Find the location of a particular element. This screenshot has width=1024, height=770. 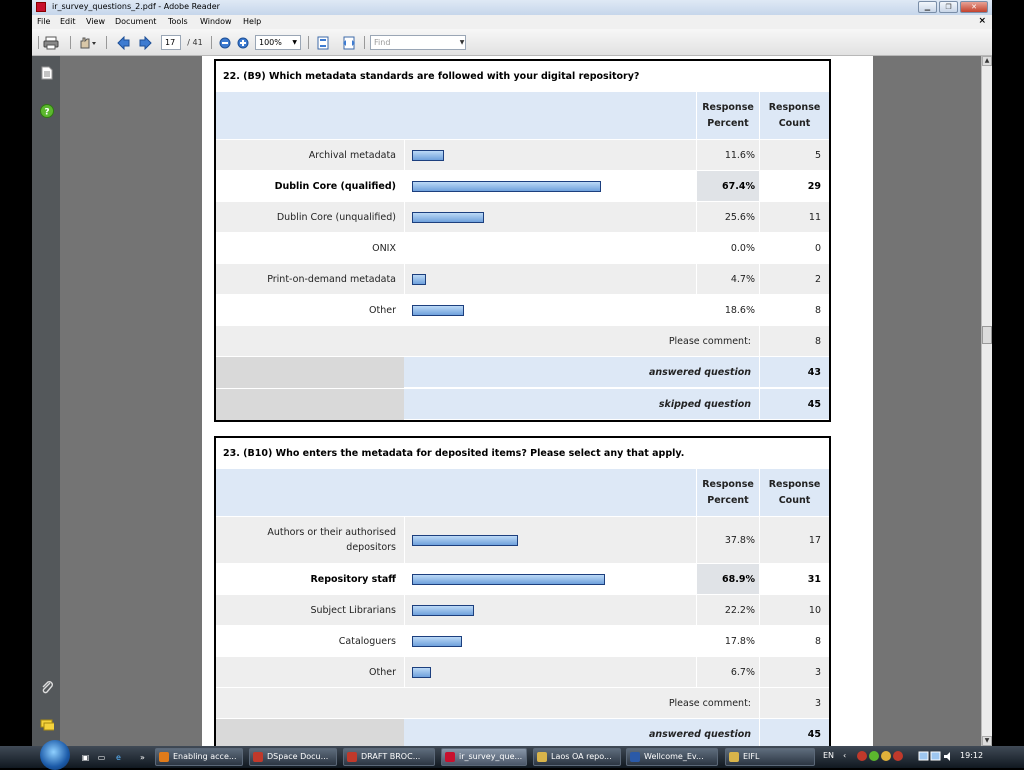

menu-edit: Edit is located at coordinates (68, 21).